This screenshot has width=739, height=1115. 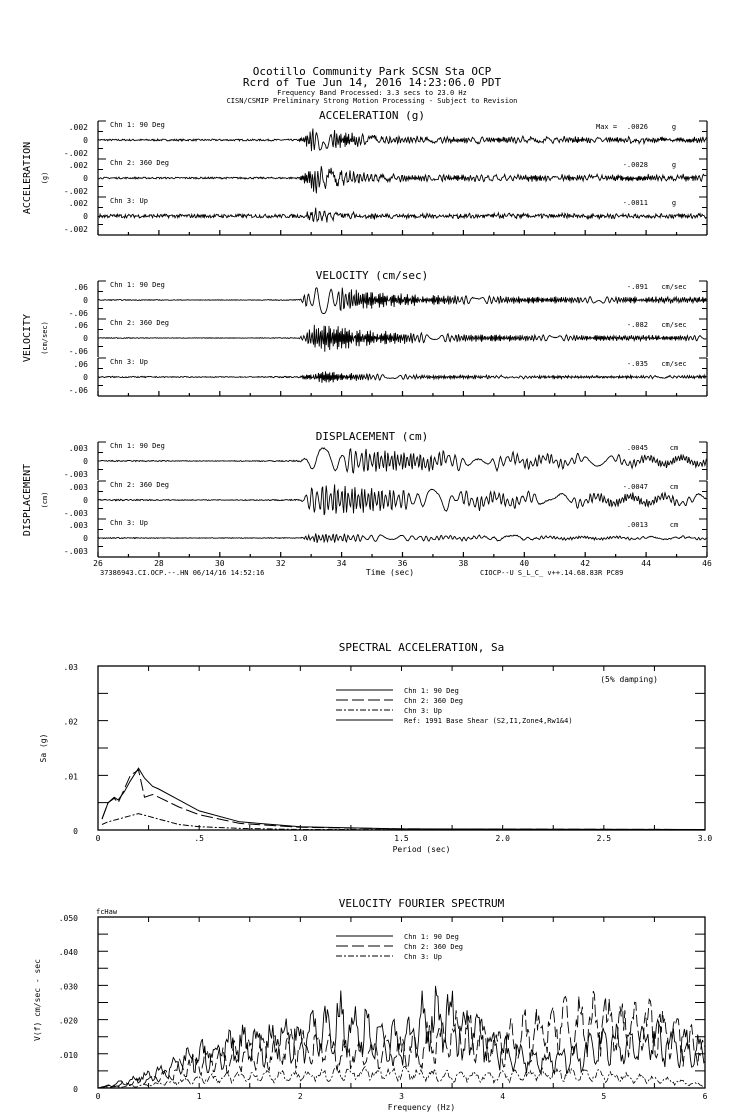 I want to click on channel-max-unit: cm, so click(x=674, y=525).